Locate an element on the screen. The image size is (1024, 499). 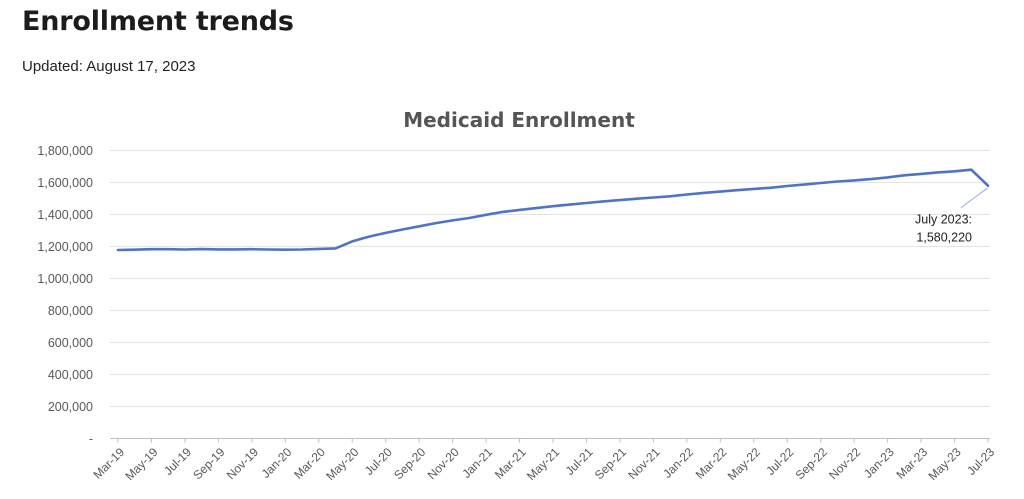
x-tick-label: Mar-20 is located at coordinates (309, 463).